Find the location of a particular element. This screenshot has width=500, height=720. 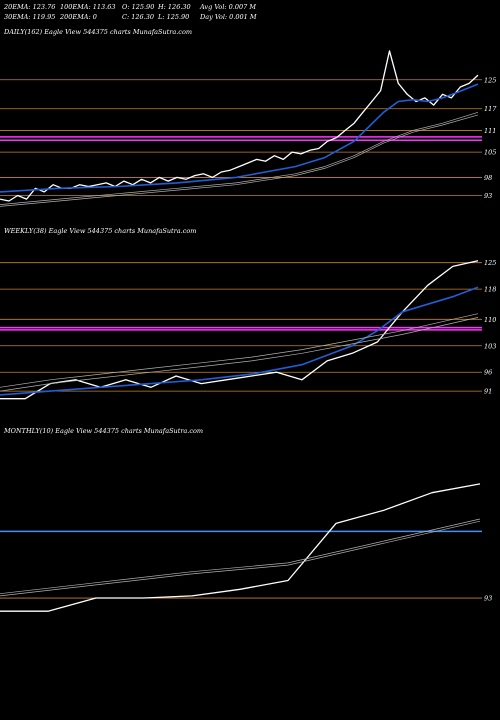

y-tick-label: 118 is located at coordinates (490, 290).